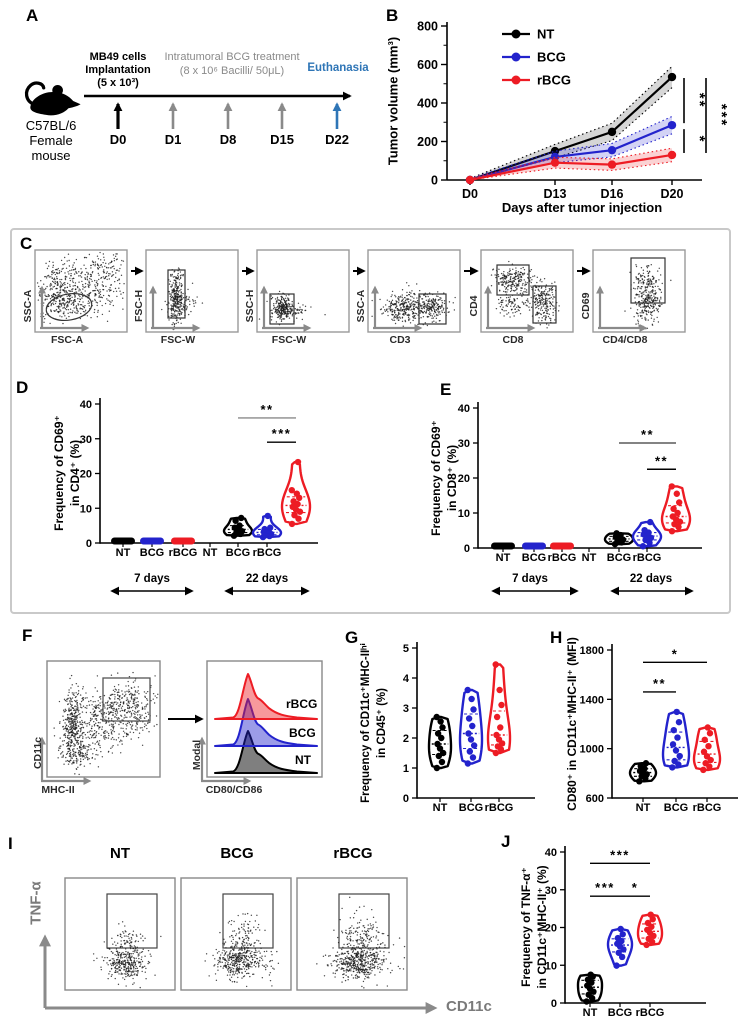 The image size is (741, 1024). What do you see at coordinates (118, 139) in the screenshot?
I see `day-label-d0: D0` at bounding box center [118, 139].